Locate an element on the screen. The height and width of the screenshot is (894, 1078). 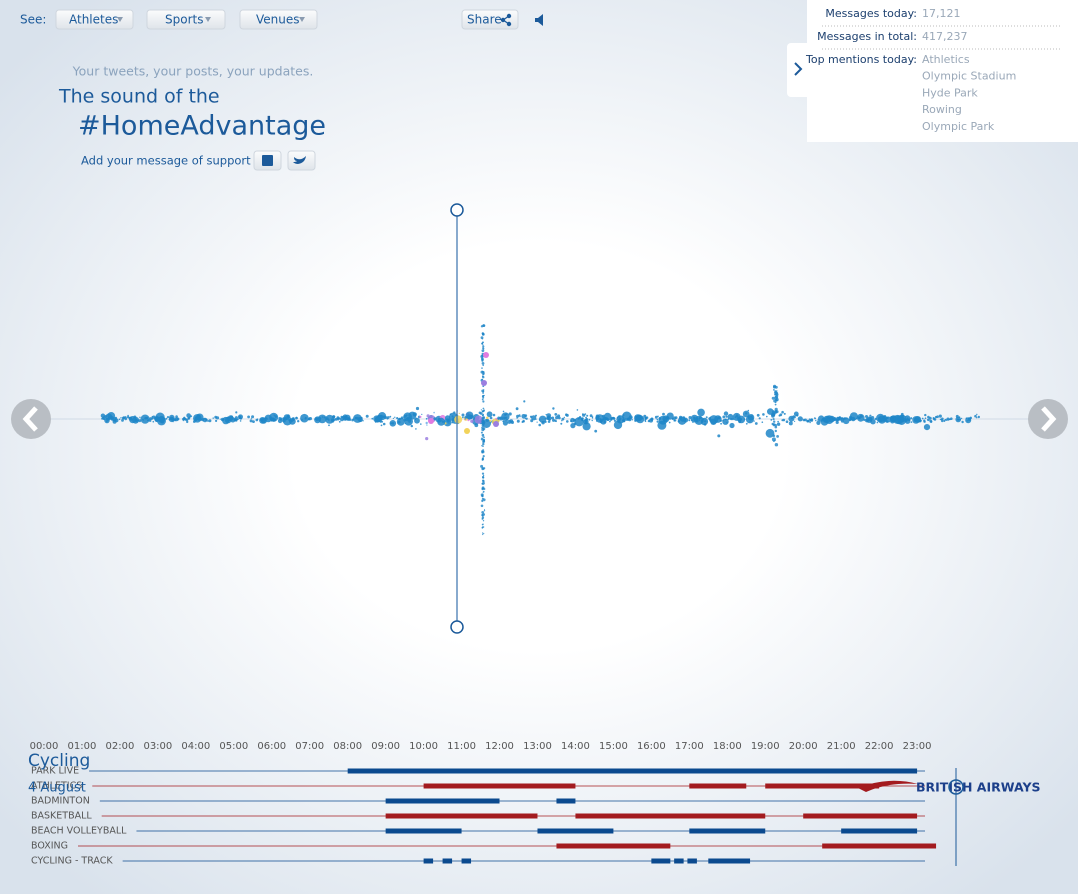
row-label: PARK LIVE is located at coordinates (55, 771).